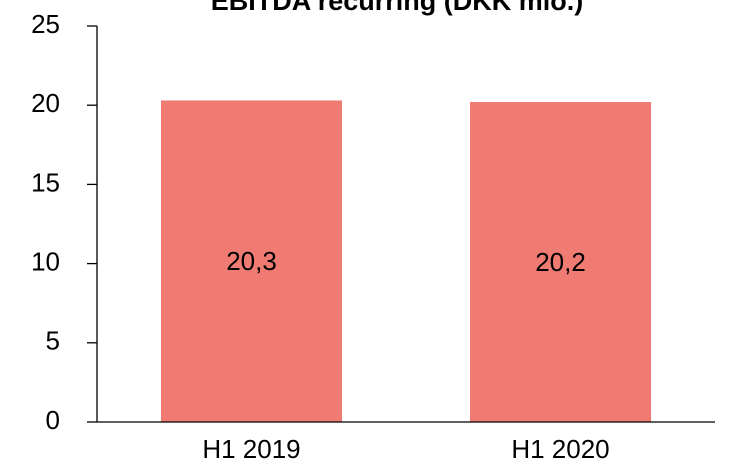 The image size is (733, 467). What do you see at coordinates (251, 449) in the screenshot?
I see `x-tick-label: H1 2019` at bounding box center [251, 449].